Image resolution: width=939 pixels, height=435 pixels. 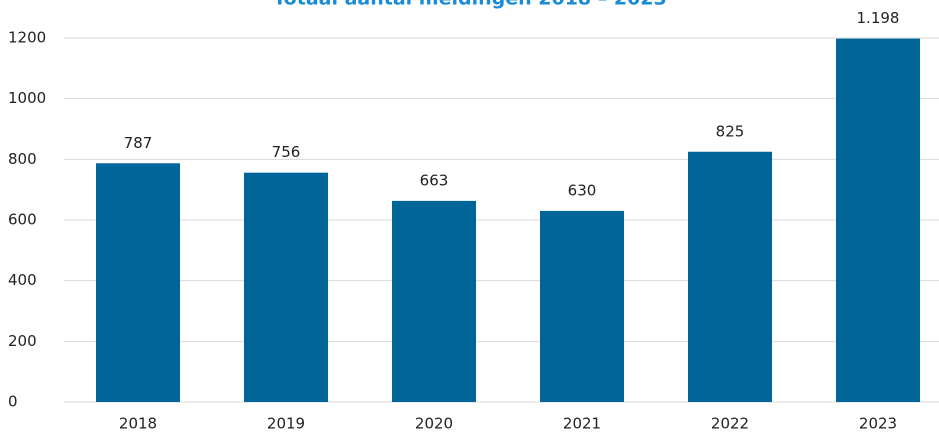 I want to click on x-tick-label: 2023, so click(x=878, y=424).